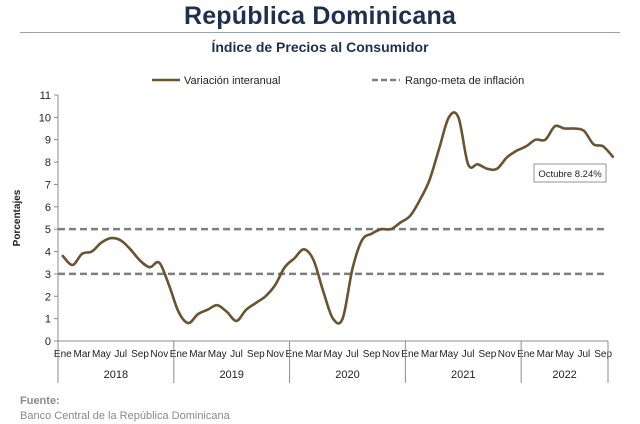 The width and height of the screenshot is (640, 424). I want to click on source-label: Fuente:, so click(40, 401).